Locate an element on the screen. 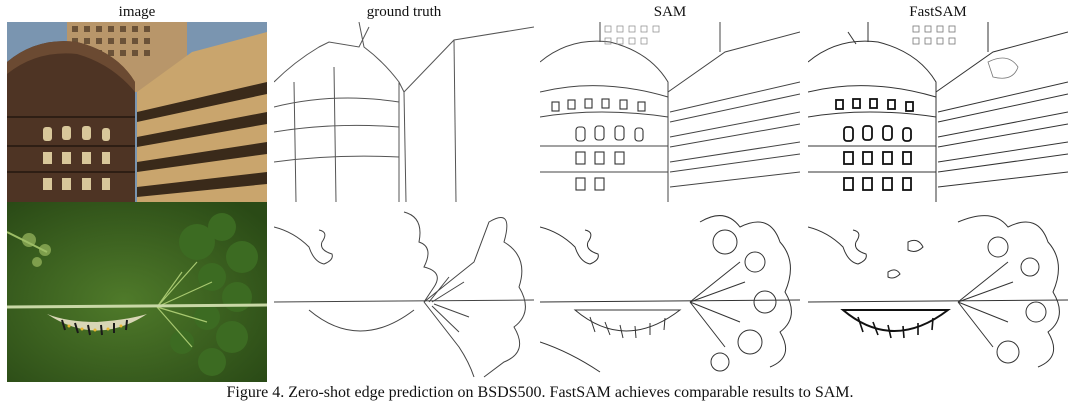 The height and width of the screenshot is (414, 1080). column-header-sam: SAM is located at coordinates (670, 12).